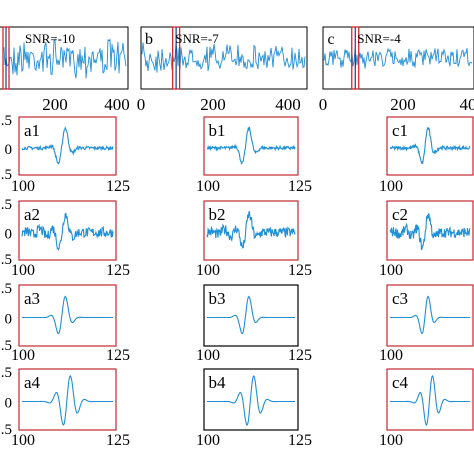 Image resolution: width=474 pixels, height=474 pixels. I want to click on subplot-b3, so click(251, 315).